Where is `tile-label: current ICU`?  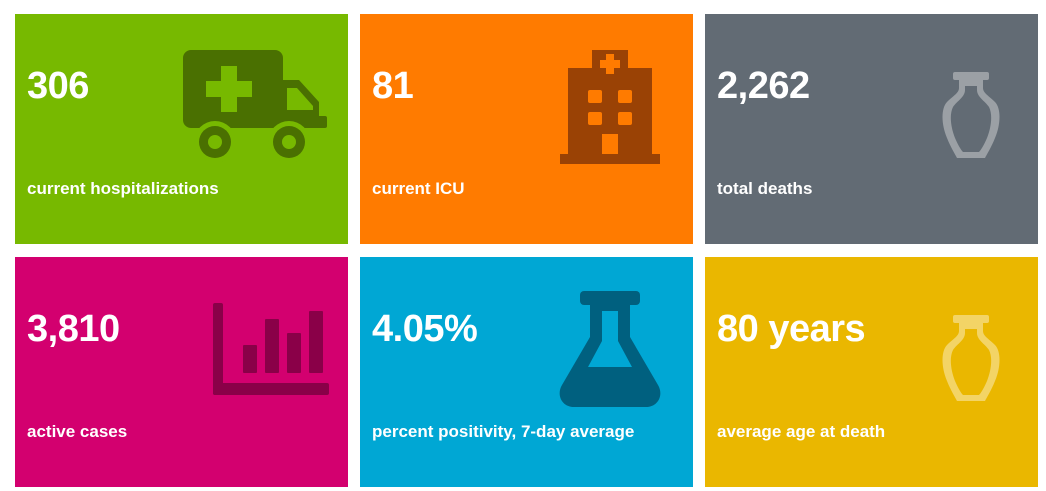
tile-label: current ICU is located at coordinates (418, 188).